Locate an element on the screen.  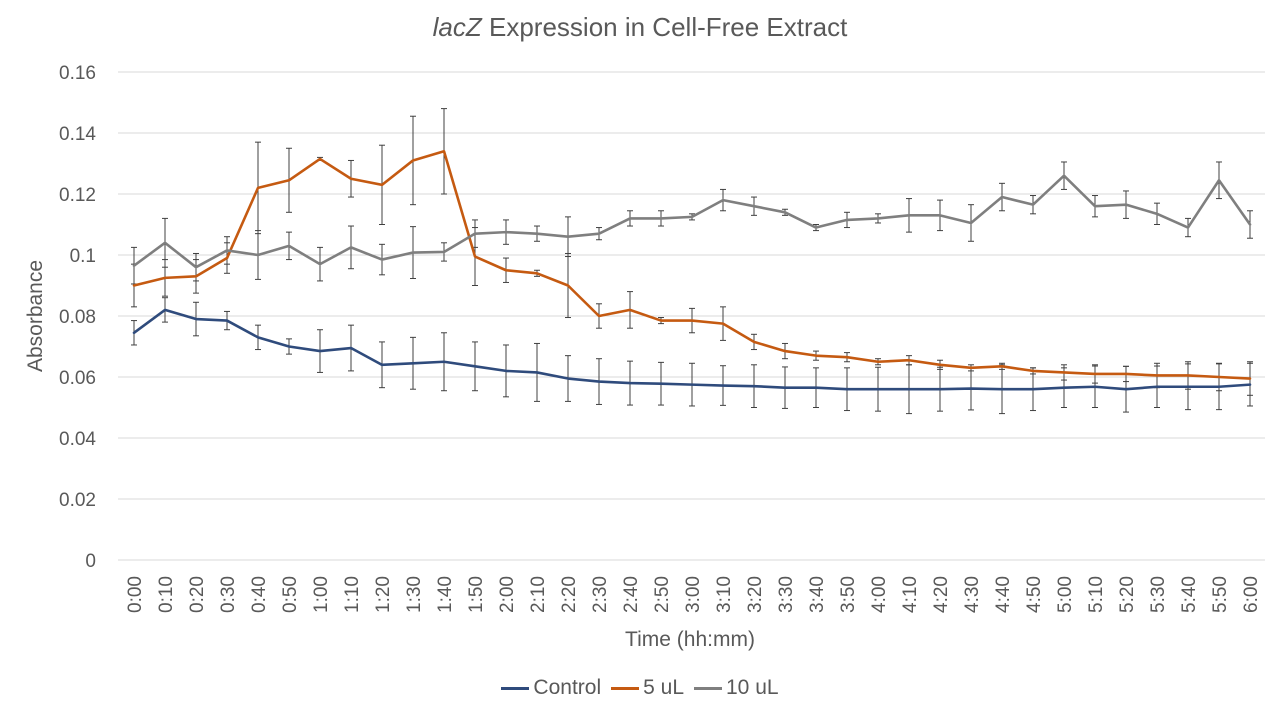
x-tick-label: 4:40 is located at coordinates (1003, 594).